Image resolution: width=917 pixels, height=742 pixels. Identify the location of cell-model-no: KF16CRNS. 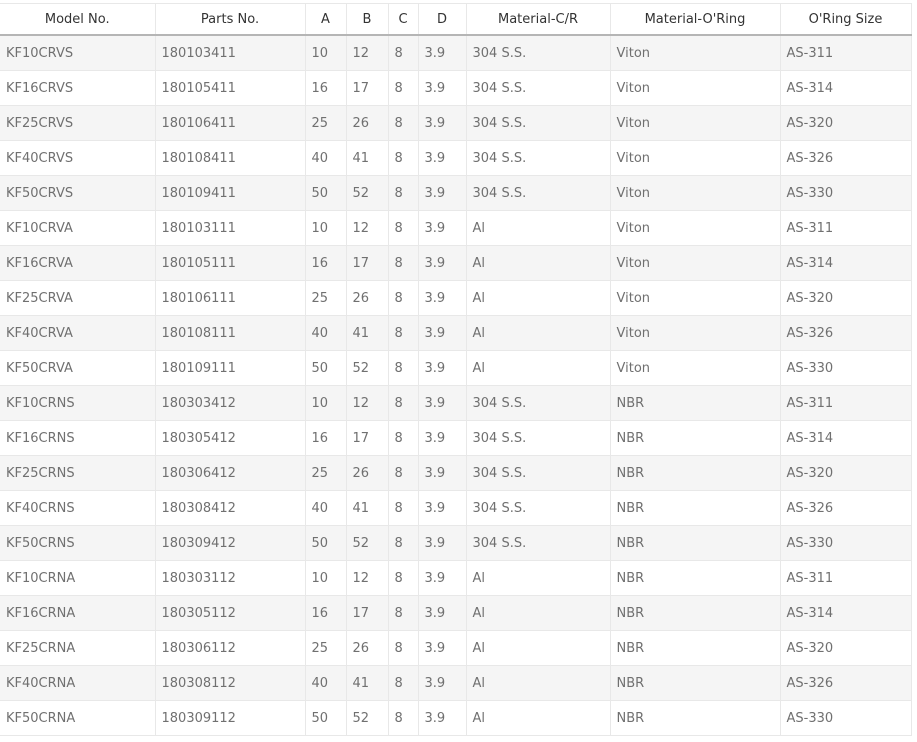
(78, 438).